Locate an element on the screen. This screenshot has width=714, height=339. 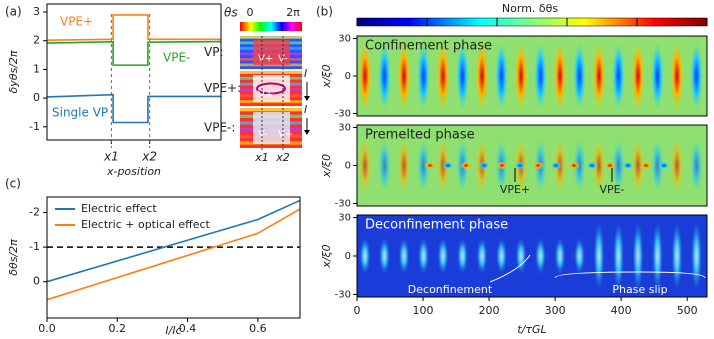
panel-label: (c) is located at coordinates (13, 184).